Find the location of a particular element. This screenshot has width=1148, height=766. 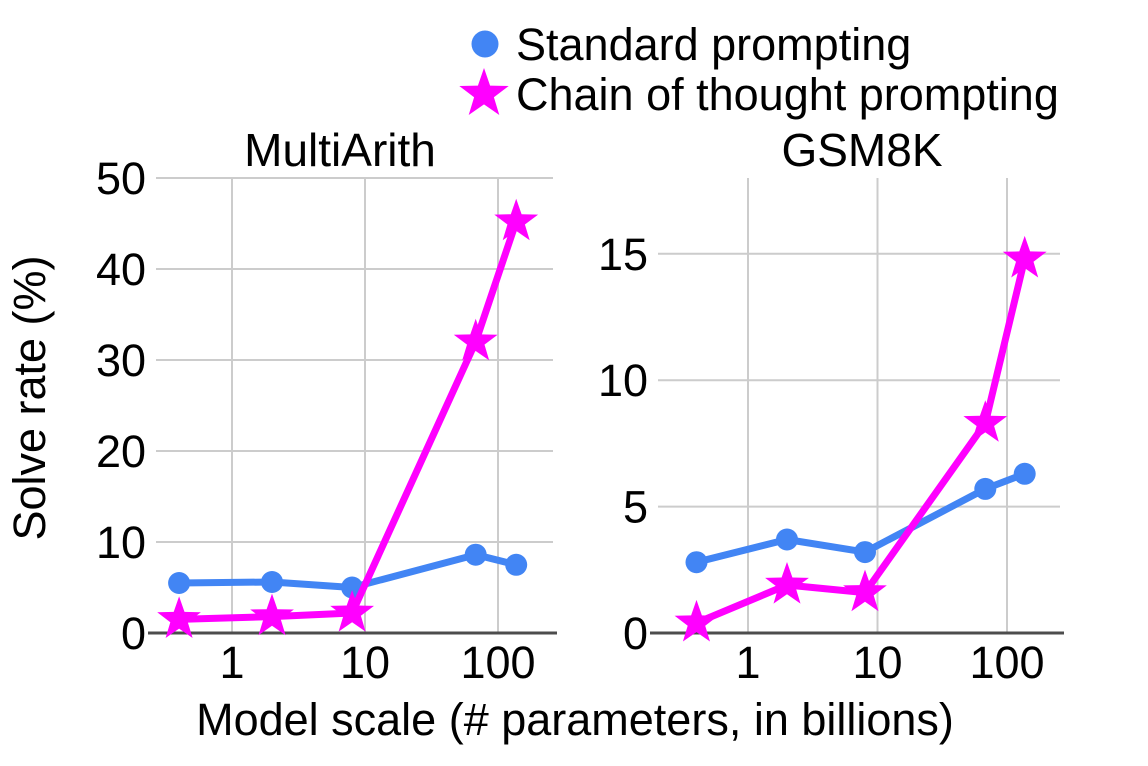

legend-label-cot: Chain of thought prompting is located at coordinates (787, 94).